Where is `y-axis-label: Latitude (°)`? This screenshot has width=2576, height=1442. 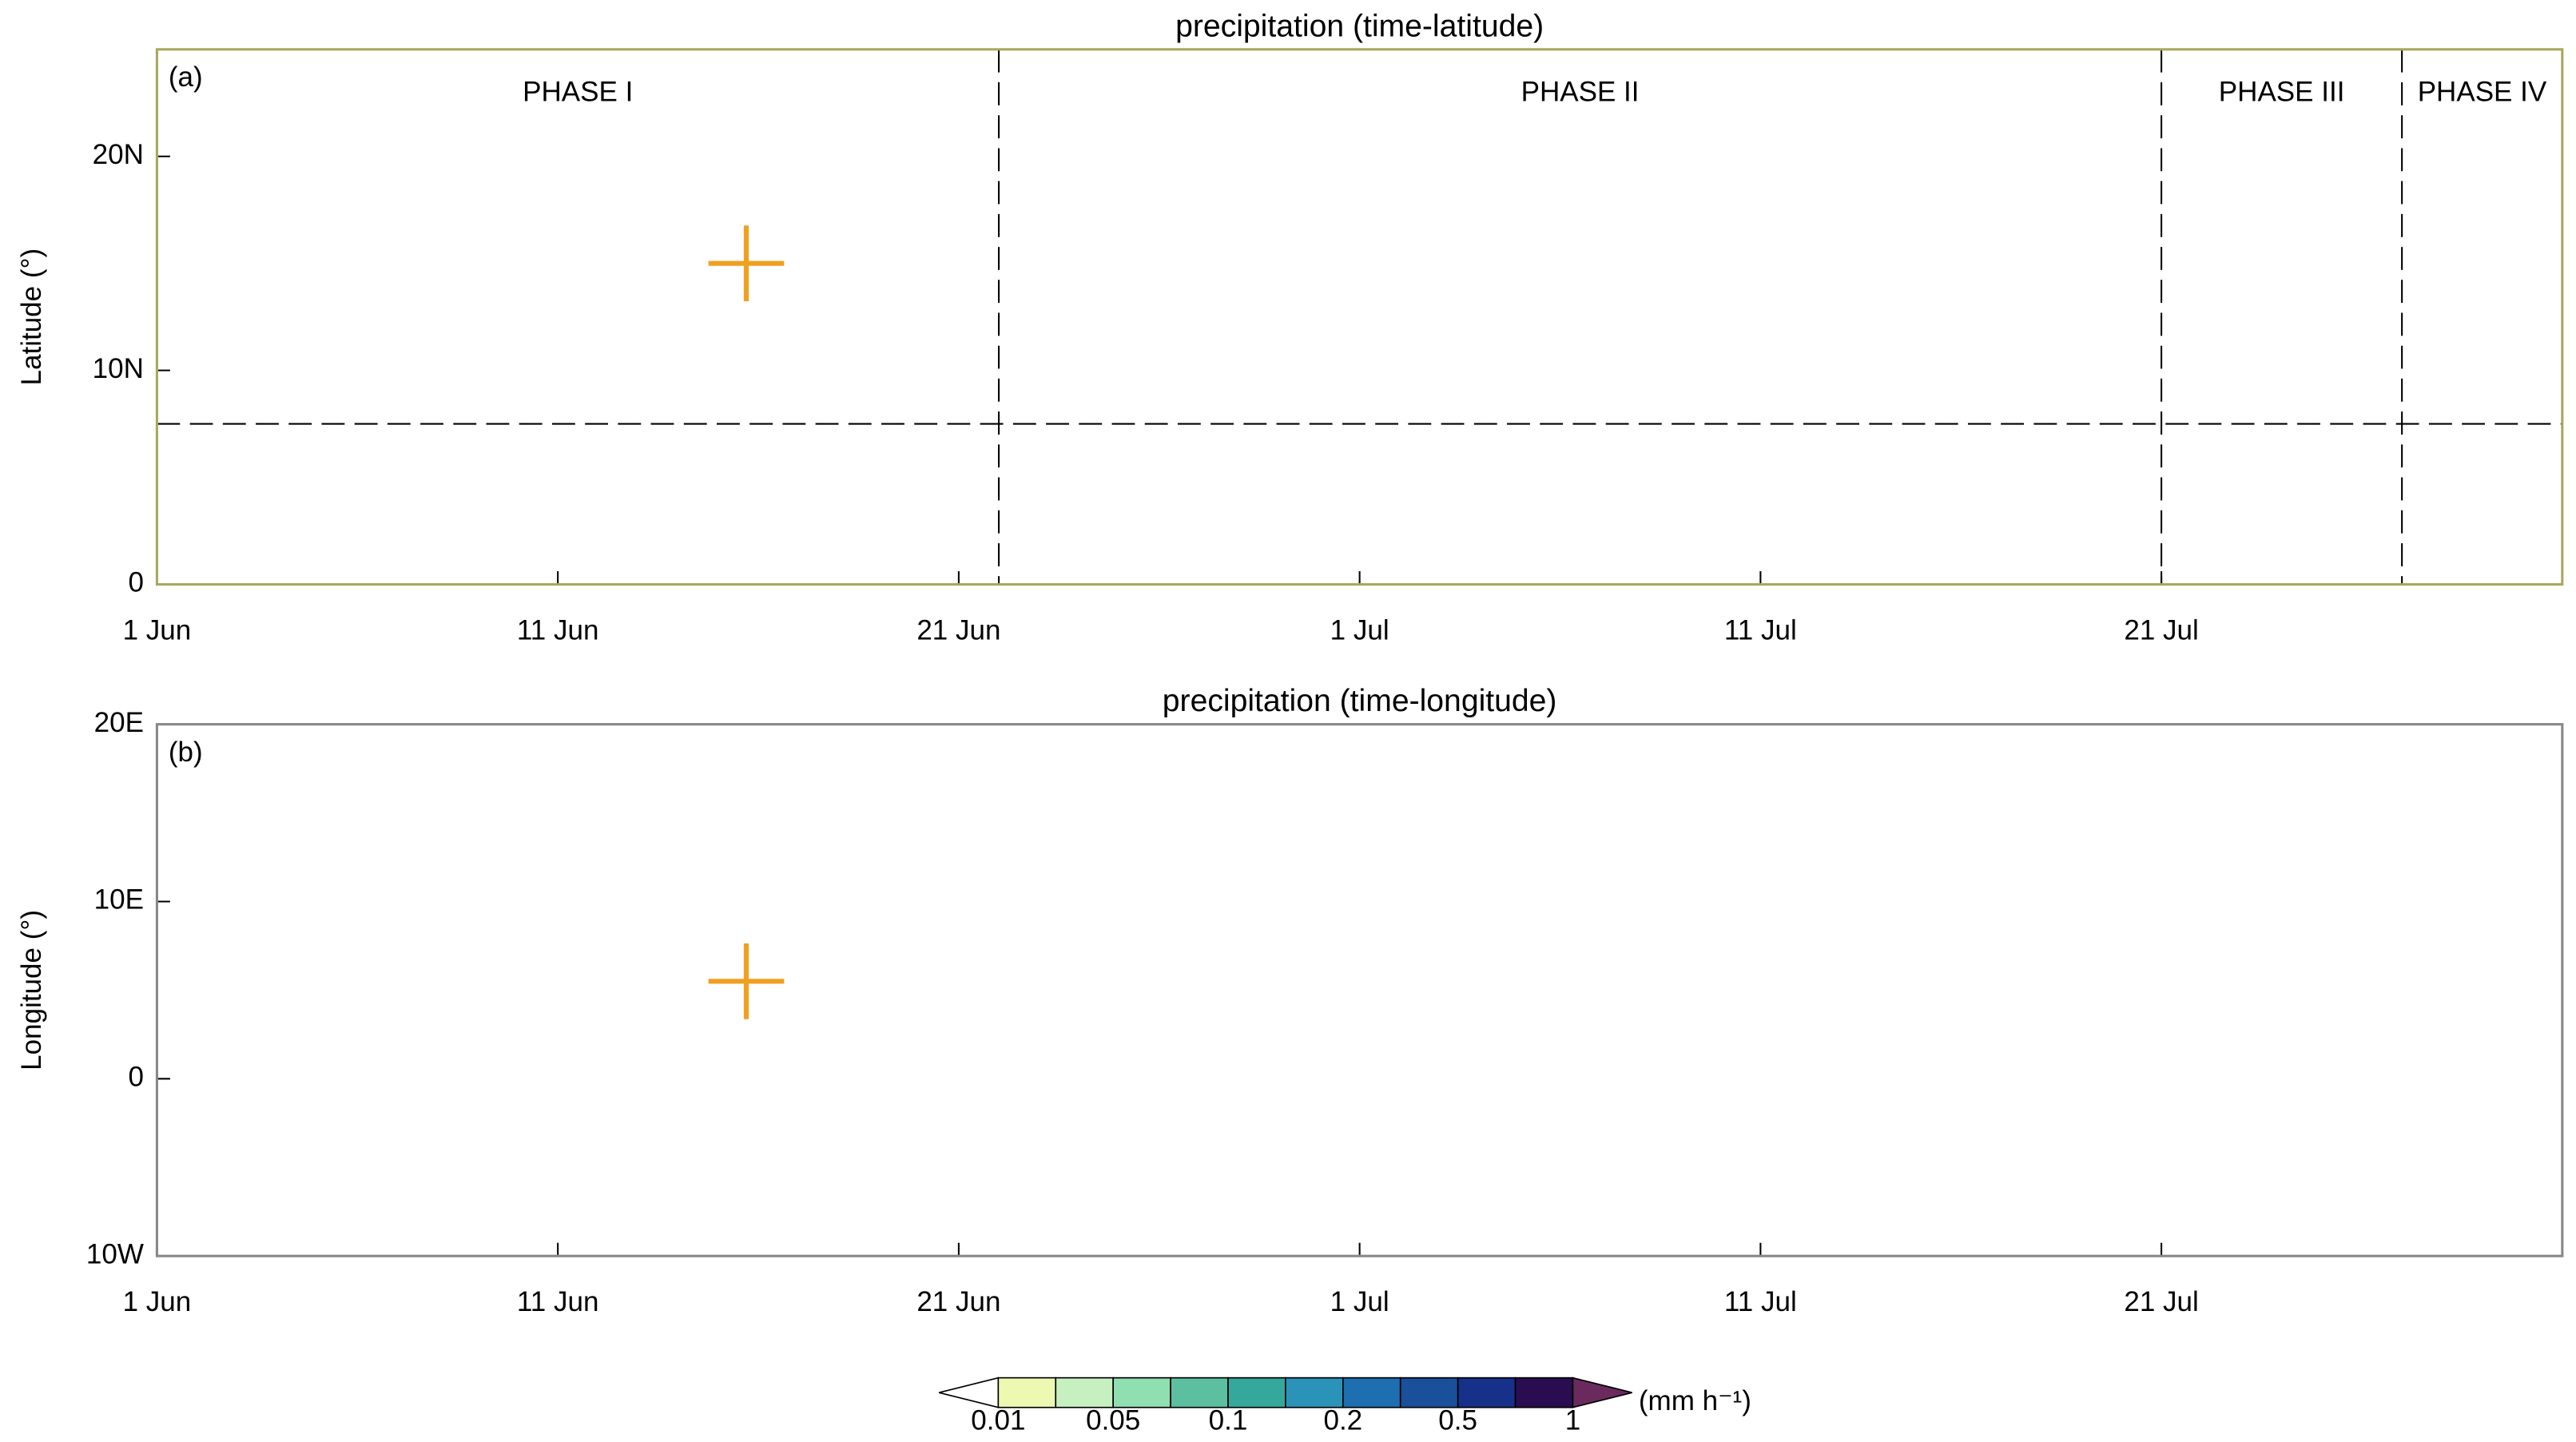
y-axis-label: Latitude (°) is located at coordinates (31, 317).